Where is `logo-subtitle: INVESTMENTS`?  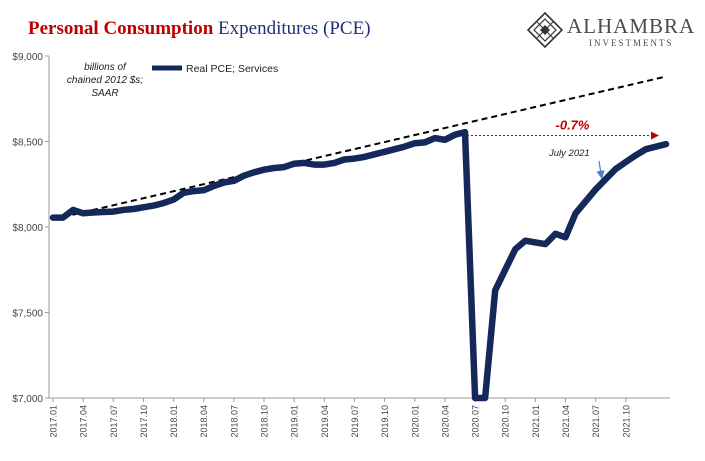 logo-subtitle: INVESTMENTS is located at coordinates (631, 43).